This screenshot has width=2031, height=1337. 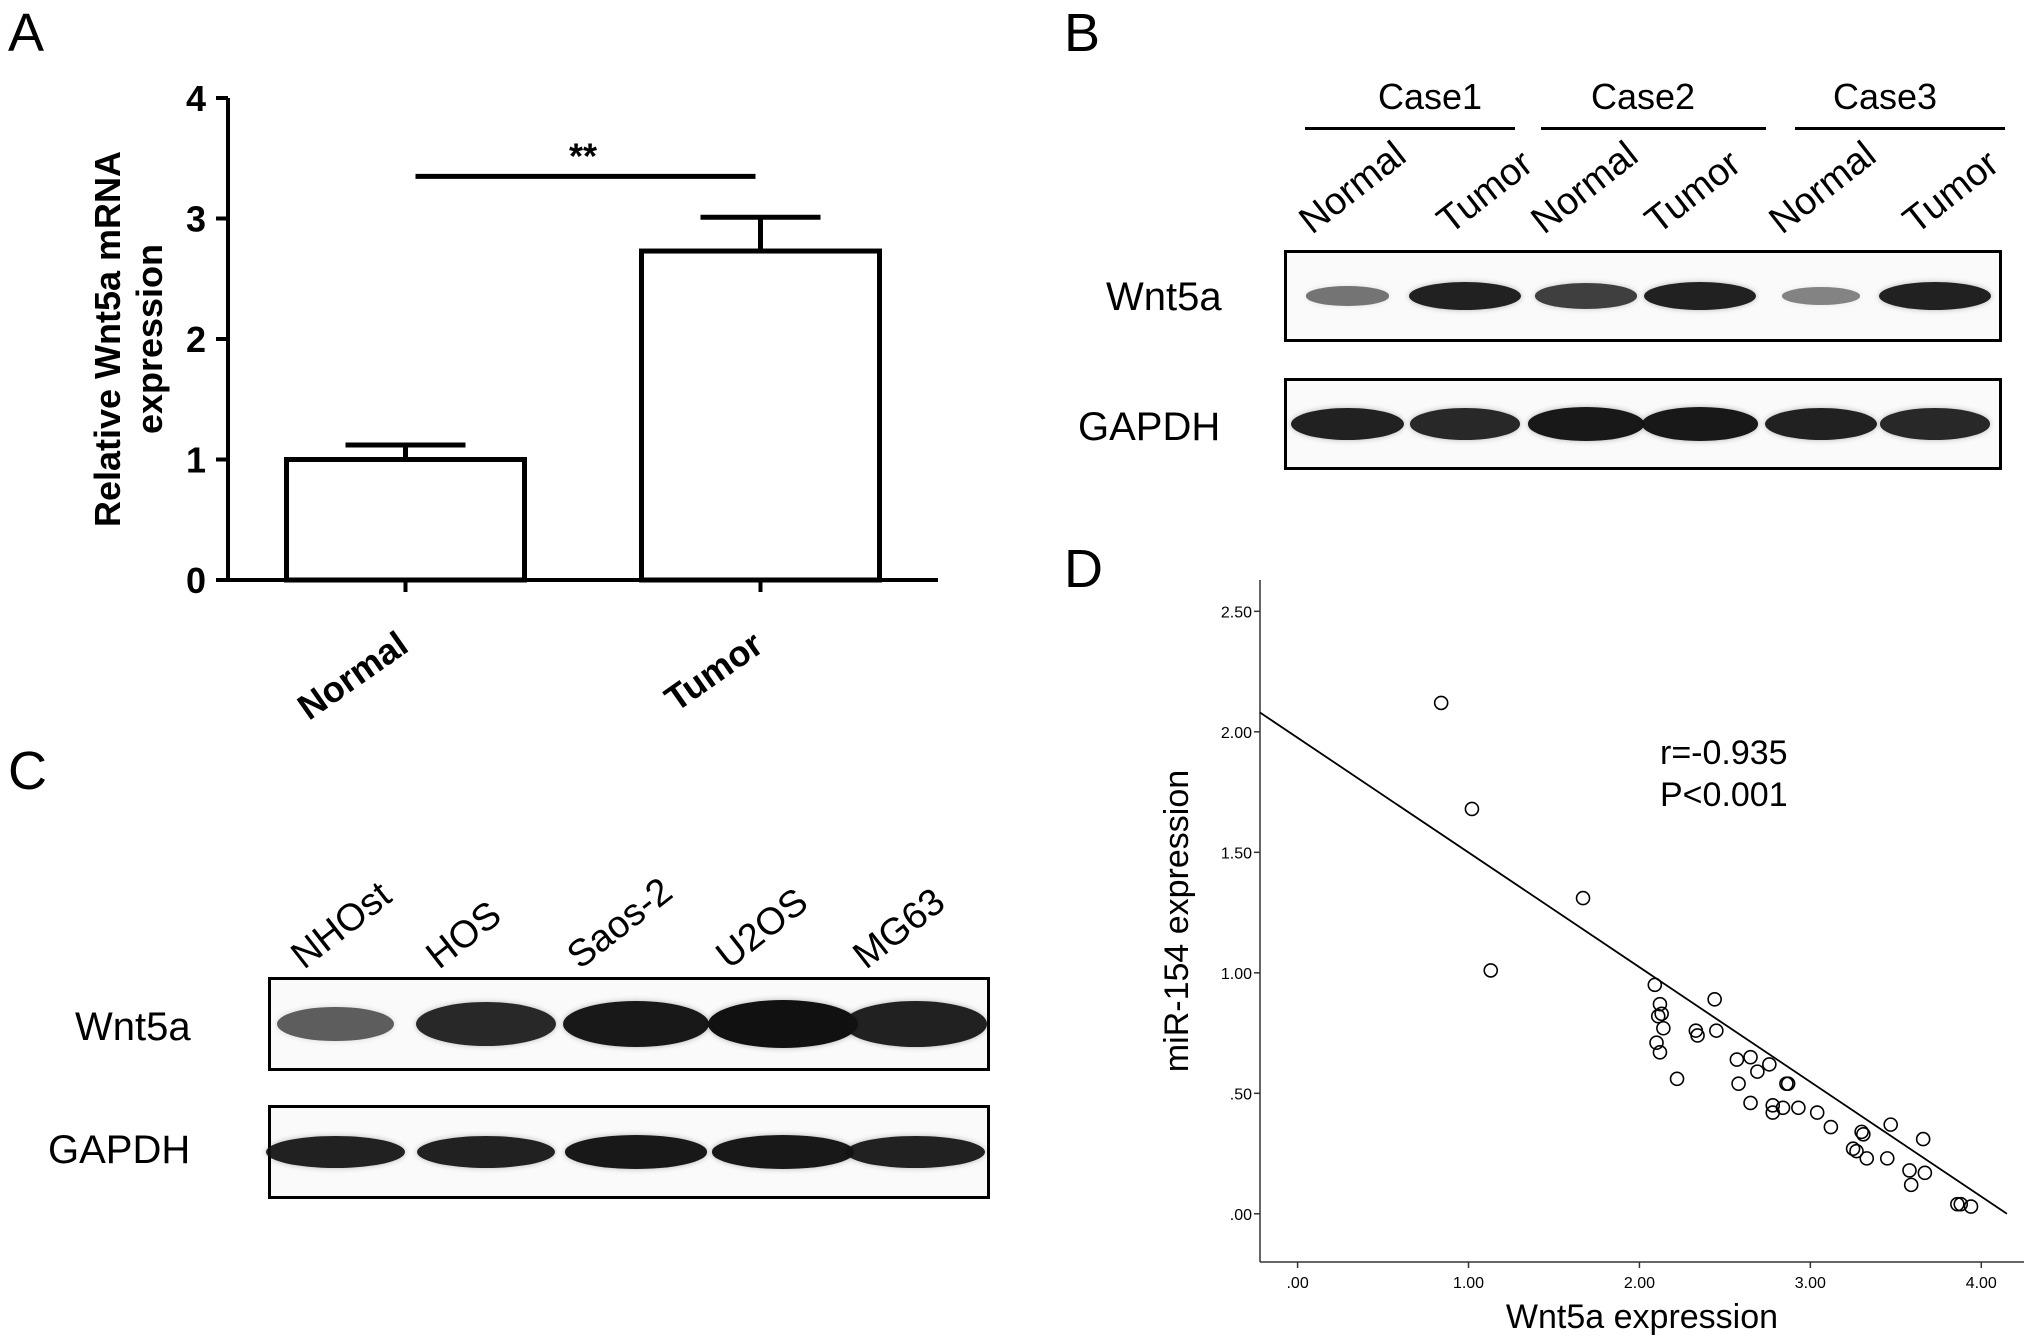 I want to click on significance-marker: **, so click(x=583, y=155).